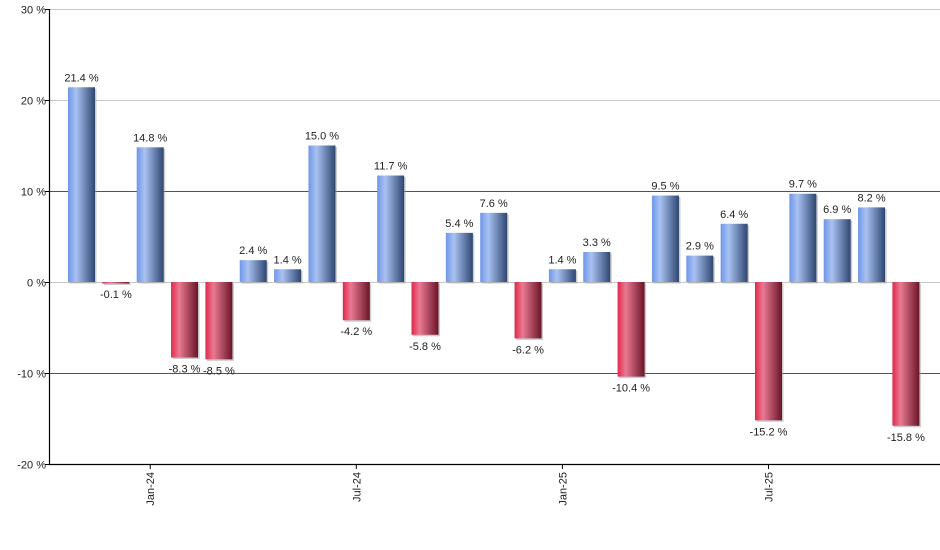  What do you see at coordinates (150, 138) in the screenshot?
I see `bar-value-label: 14.8 %` at bounding box center [150, 138].